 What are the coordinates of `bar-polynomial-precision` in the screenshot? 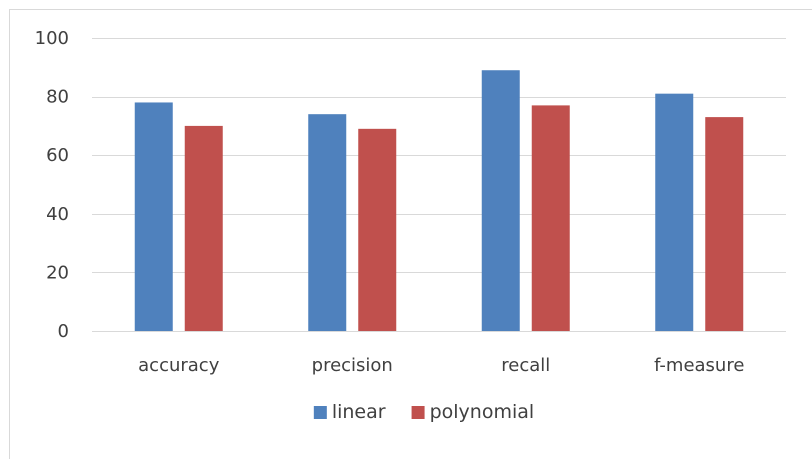 It's located at (377, 229).